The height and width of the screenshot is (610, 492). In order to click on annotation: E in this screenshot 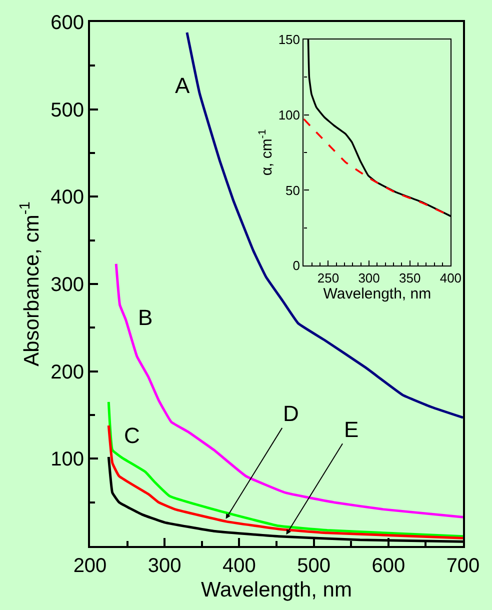, I will do `click(351, 429)`.